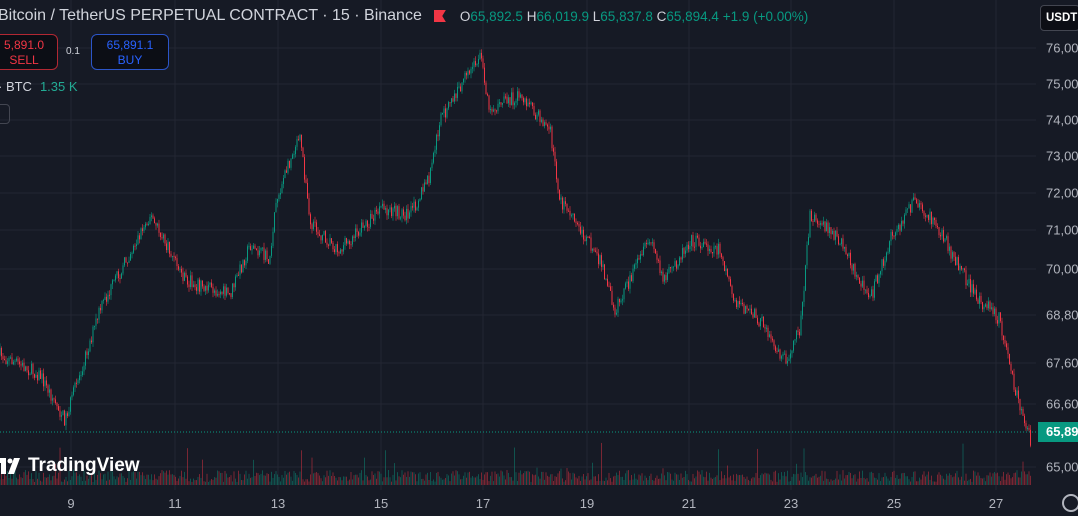  What do you see at coordinates (29, 52) in the screenshot?
I see `sell-button: 5,891.0 SELL` at bounding box center [29, 52].